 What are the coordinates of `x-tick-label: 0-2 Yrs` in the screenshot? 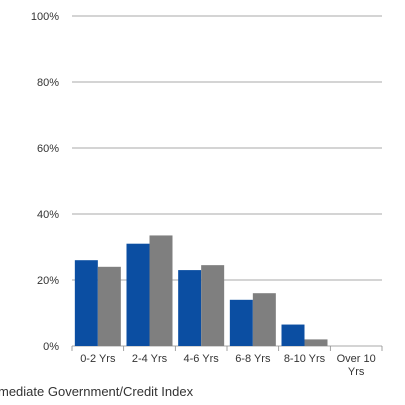 It's located at (98, 359).